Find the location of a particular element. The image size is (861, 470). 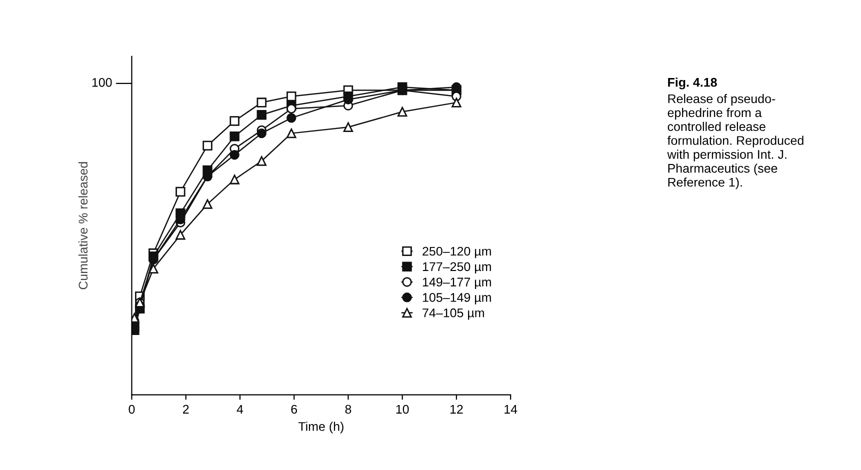

x-tick-label: 12 is located at coordinates (456, 409).